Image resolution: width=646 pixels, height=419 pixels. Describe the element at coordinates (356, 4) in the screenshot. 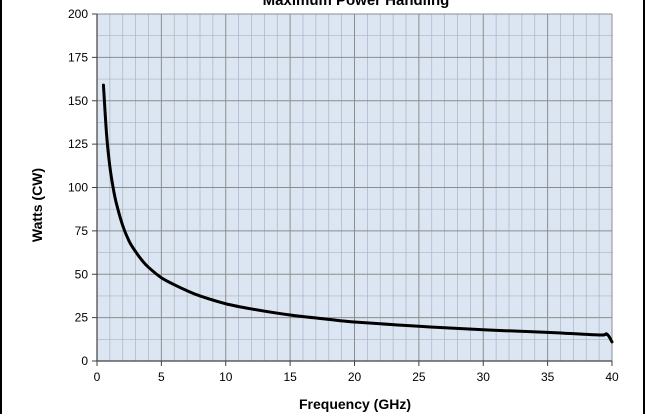

I see `chart-title: Maximum Power Handling` at that location.